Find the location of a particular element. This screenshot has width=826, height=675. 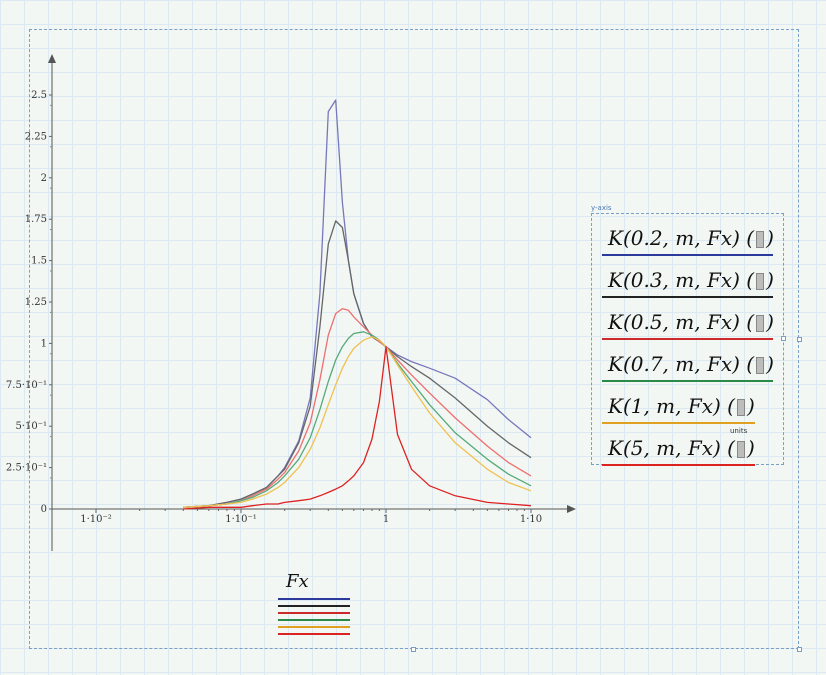

units-label: units is located at coordinates (739, 431).